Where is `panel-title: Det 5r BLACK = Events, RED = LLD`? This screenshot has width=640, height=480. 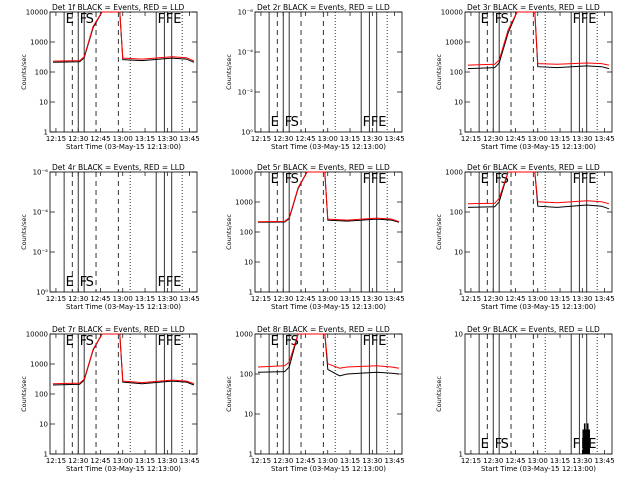
panel-title: Det 5r BLACK = Events, RED = LLD is located at coordinates (323, 167).